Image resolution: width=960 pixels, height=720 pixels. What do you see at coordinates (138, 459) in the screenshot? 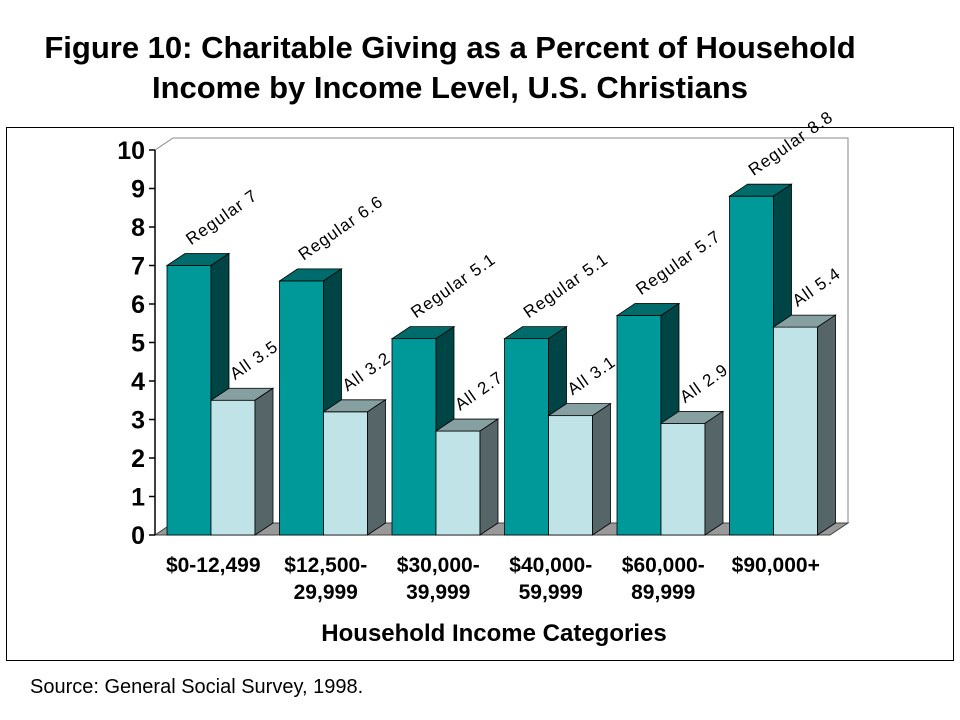
I see `y-tick-label: 2` at bounding box center [138, 459].